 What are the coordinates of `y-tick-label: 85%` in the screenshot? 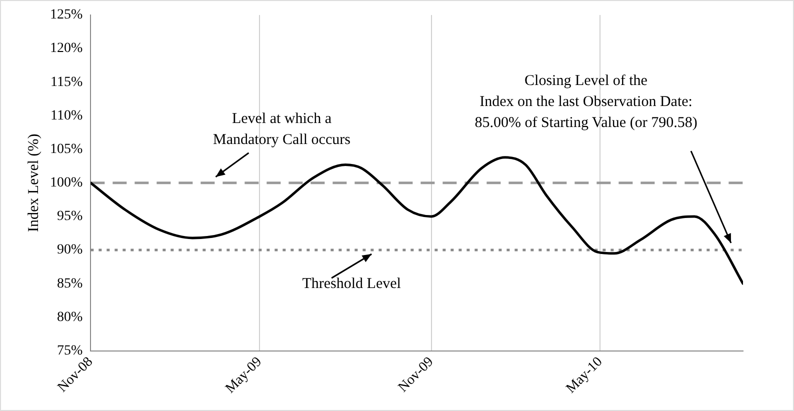 It's located at (69, 284).